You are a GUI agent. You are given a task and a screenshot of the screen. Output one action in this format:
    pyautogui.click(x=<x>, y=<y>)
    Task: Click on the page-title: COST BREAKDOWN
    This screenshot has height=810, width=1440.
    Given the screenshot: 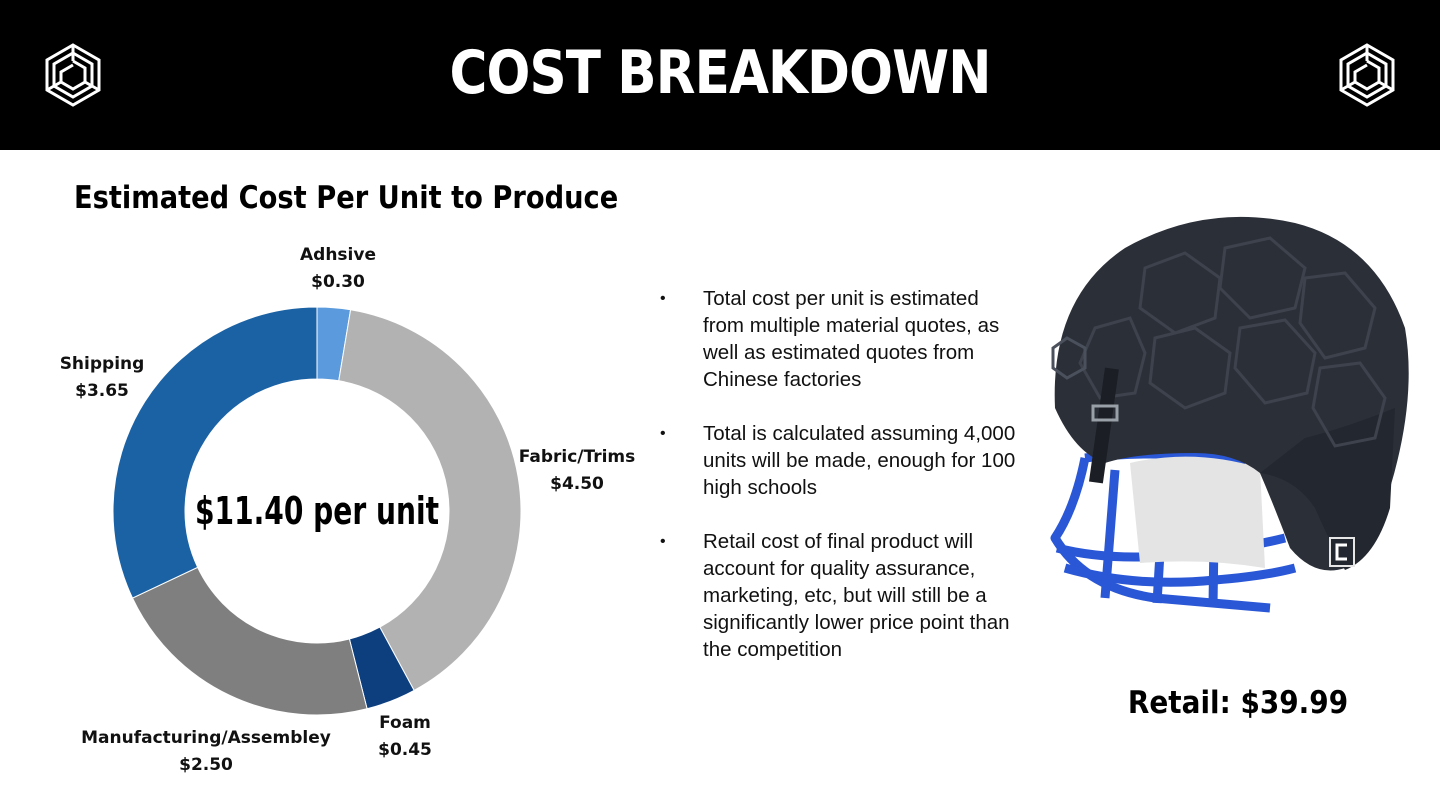 What is the action you would take?
    pyautogui.click(x=720, y=73)
    